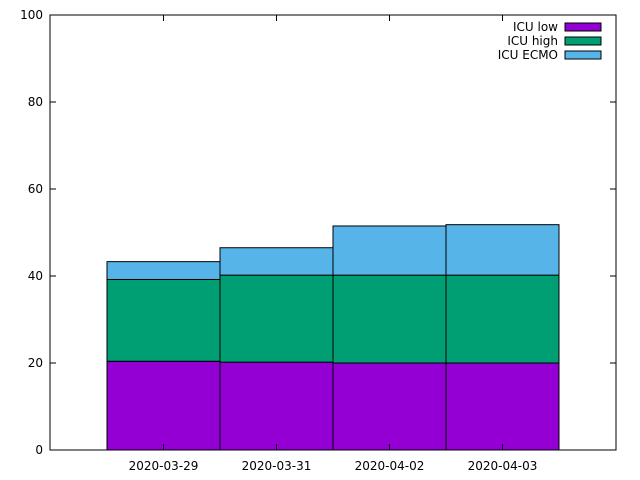  What do you see at coordinates (390, 466) in the screenshot?
I see `x-tick-label: 2020-04-02` at bounding box center [390, 466].